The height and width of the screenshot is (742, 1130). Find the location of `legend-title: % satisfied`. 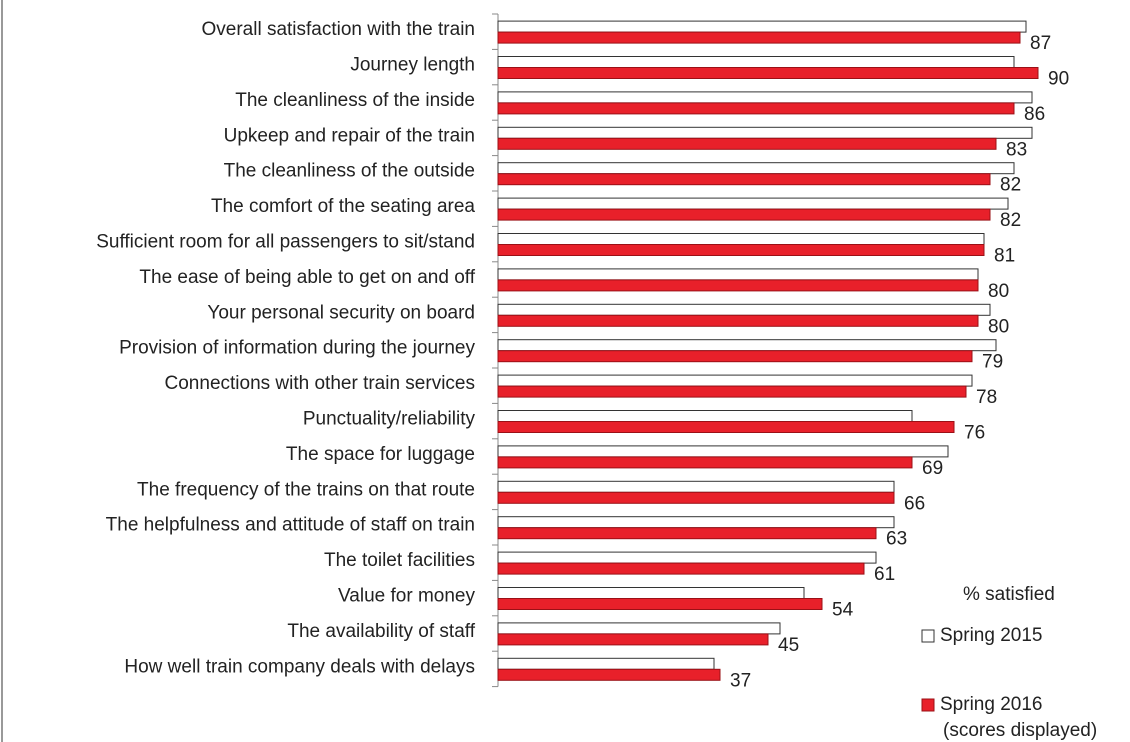

legend-title: % satisfied is located at coordinates (1009, 594).